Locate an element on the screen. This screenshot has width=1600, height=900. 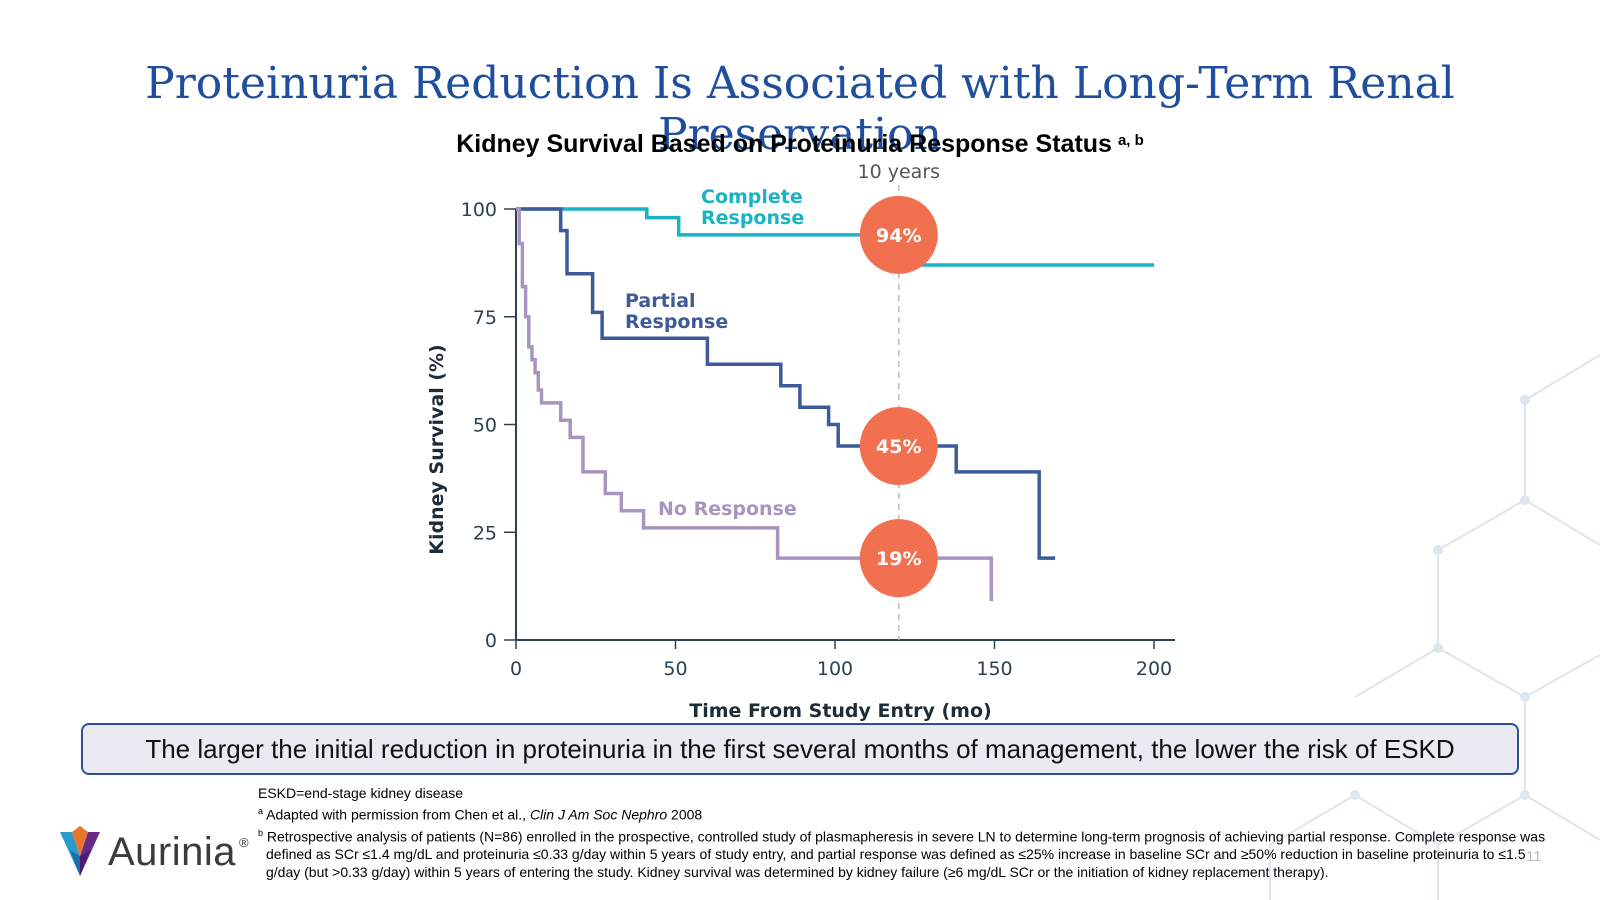
x-tick-label: 200 is located at coordinates (1154, 669).